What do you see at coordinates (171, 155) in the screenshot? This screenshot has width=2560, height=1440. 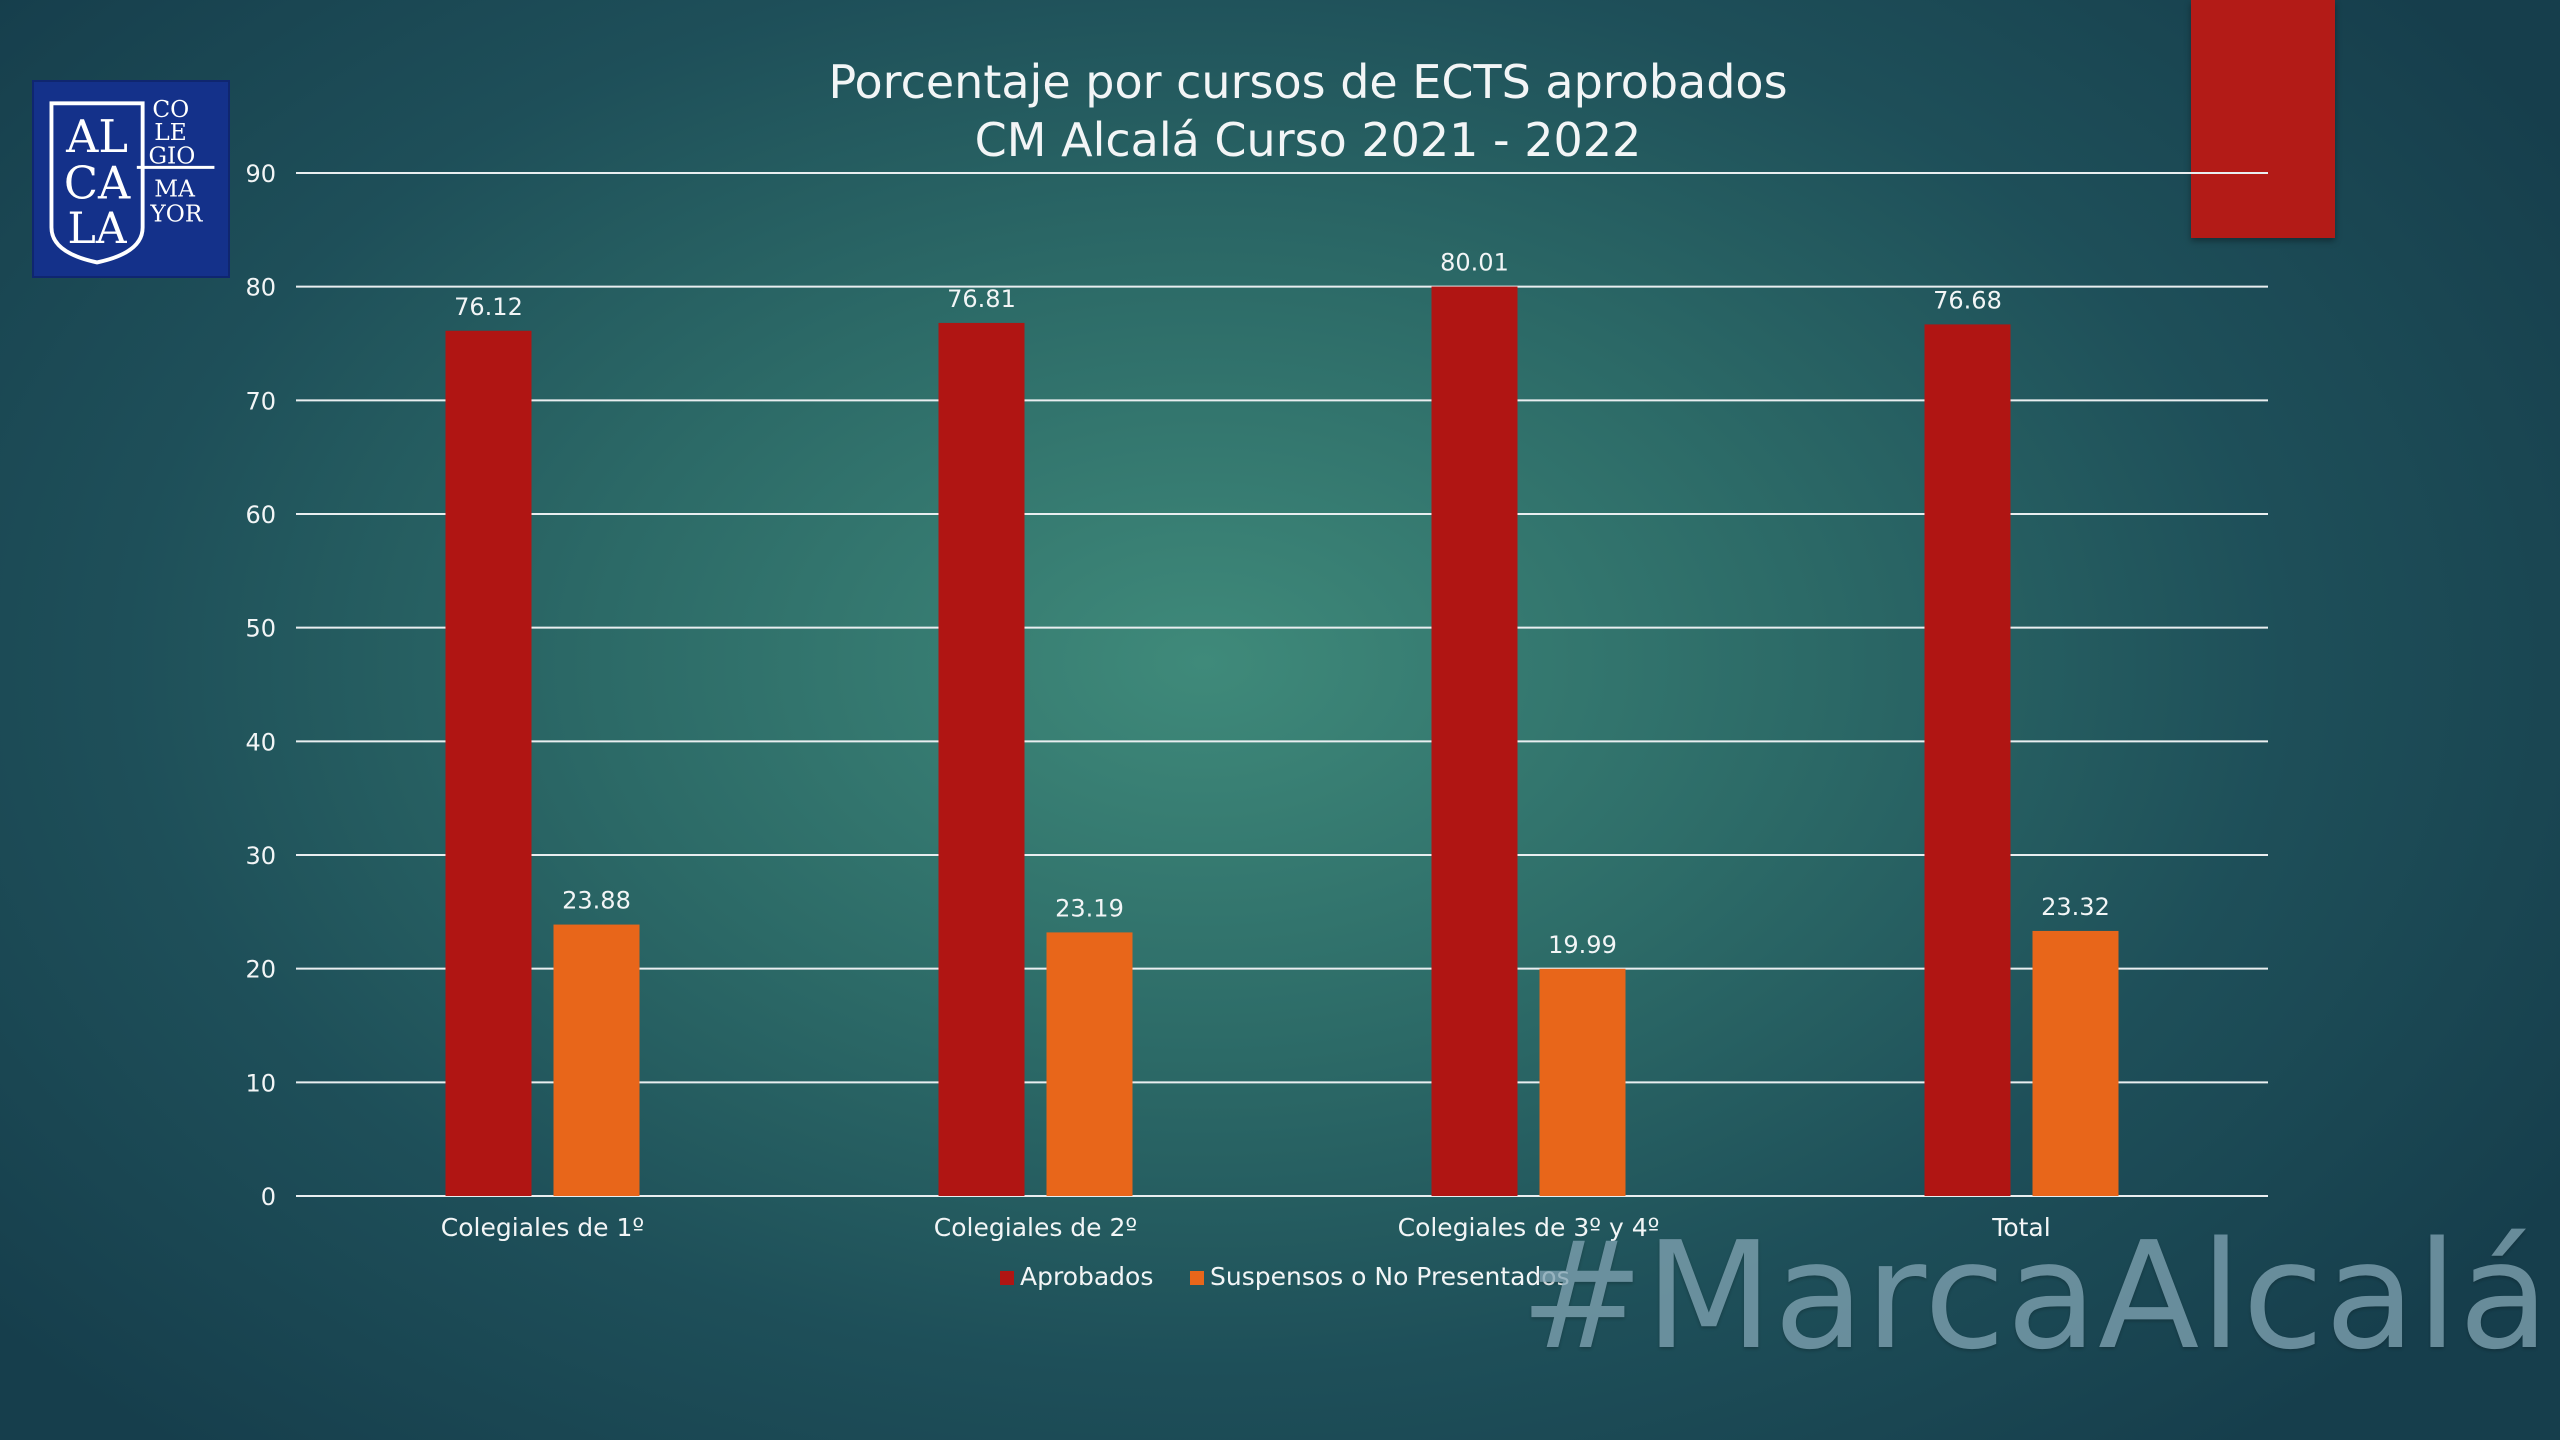 I see `logo-side-3: GIO` at bounding box center [171, 155].